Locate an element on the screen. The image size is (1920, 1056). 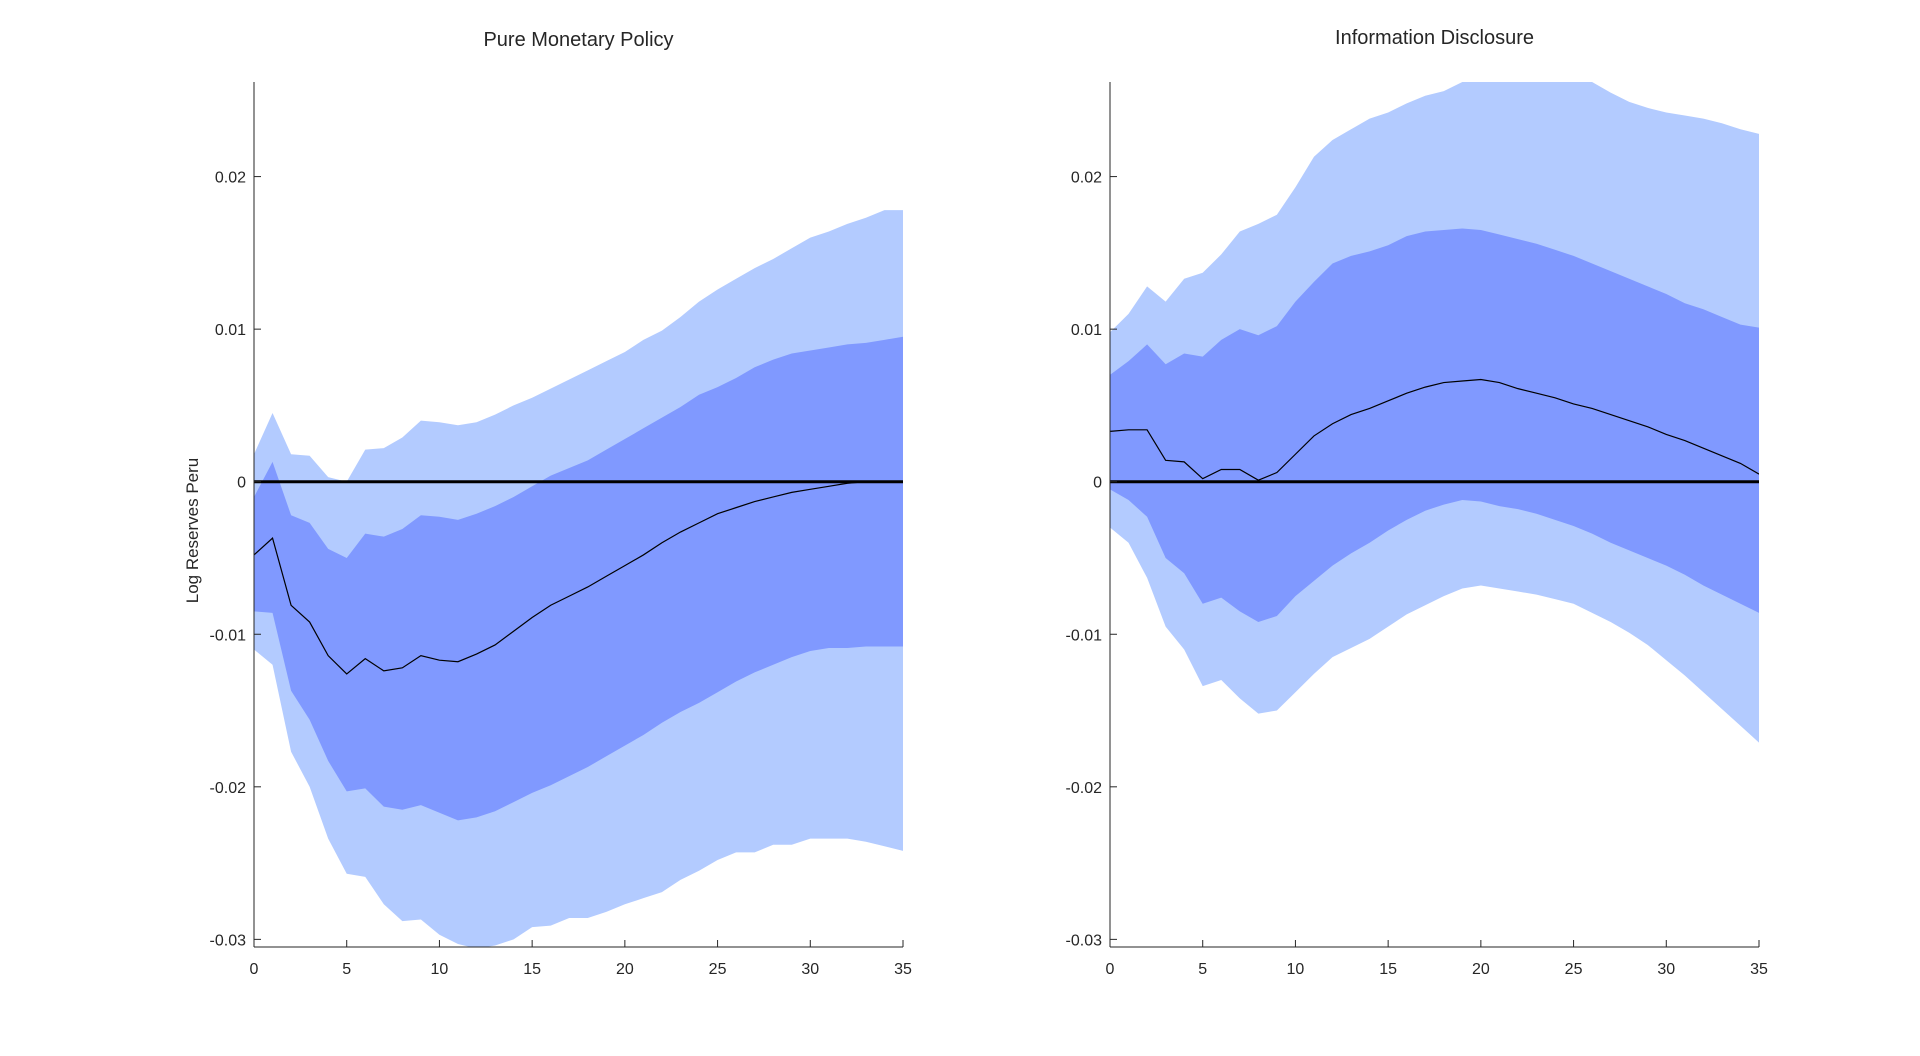
chart-title: Pure Monetary Policy is located at coordinates (578, 40).